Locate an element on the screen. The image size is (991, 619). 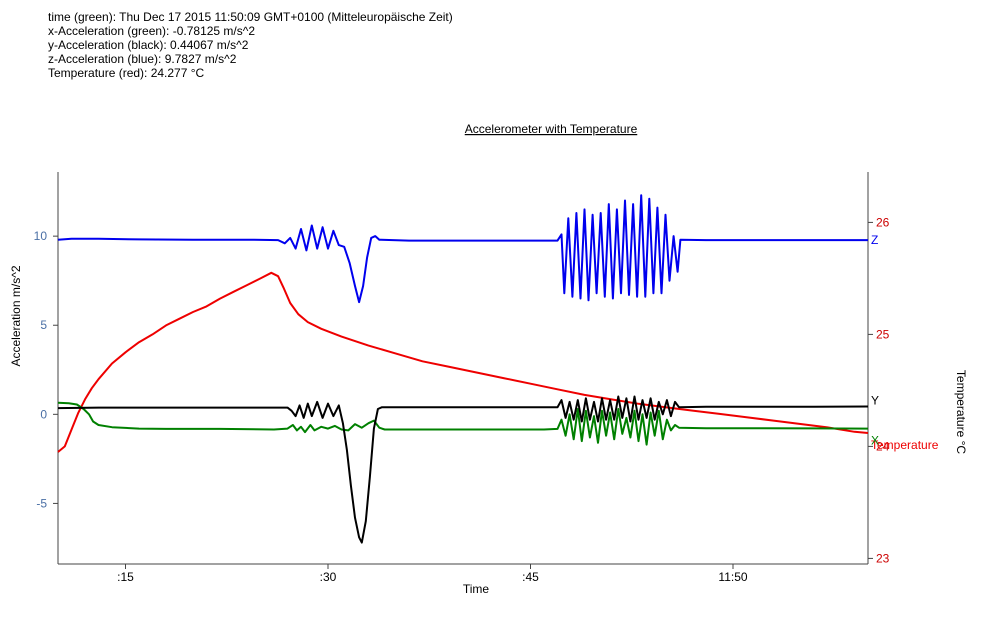
y2-tick-label: 25 is located at coordinates (883, 334).